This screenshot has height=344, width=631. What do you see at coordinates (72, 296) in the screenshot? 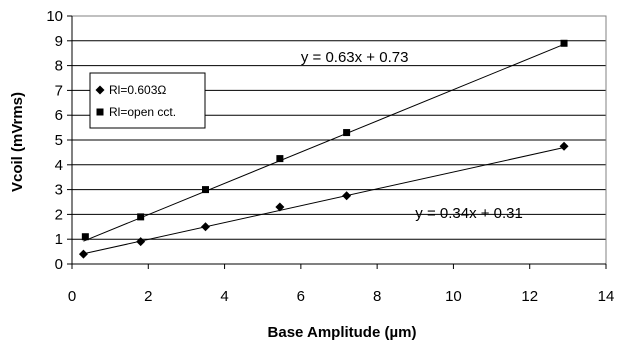
I see `x-tick-label-0: 0` at bounding box center [72, 296].